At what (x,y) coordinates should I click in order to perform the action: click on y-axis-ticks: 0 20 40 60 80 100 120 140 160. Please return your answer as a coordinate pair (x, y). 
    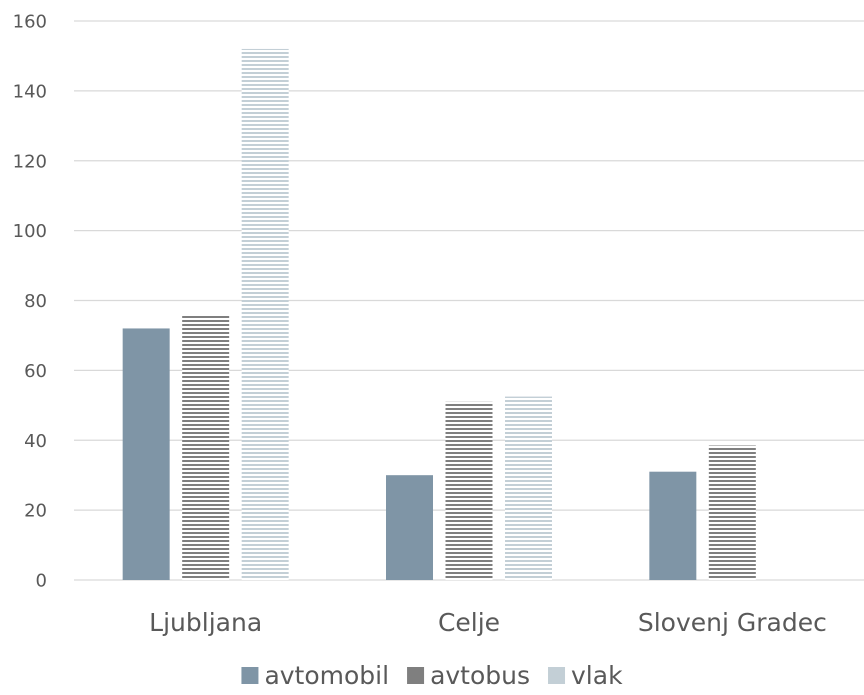
    Looking at the image, I should click on (30, 302).